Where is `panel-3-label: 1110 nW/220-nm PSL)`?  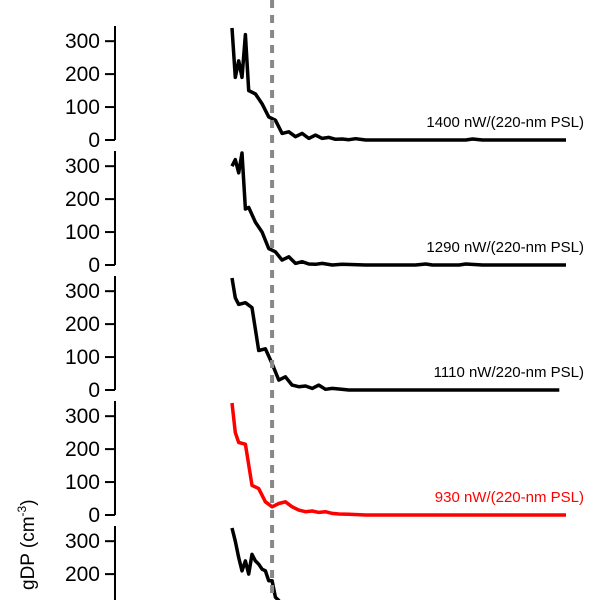 panel-3-label: 1110 nW/220-nm PSL) is located at coordinates (509, 372).